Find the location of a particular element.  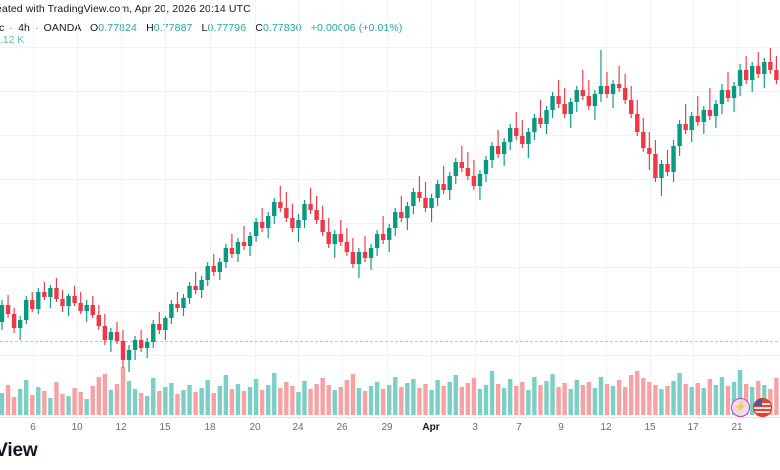

high-key: H is located at coordinates (150, 28).